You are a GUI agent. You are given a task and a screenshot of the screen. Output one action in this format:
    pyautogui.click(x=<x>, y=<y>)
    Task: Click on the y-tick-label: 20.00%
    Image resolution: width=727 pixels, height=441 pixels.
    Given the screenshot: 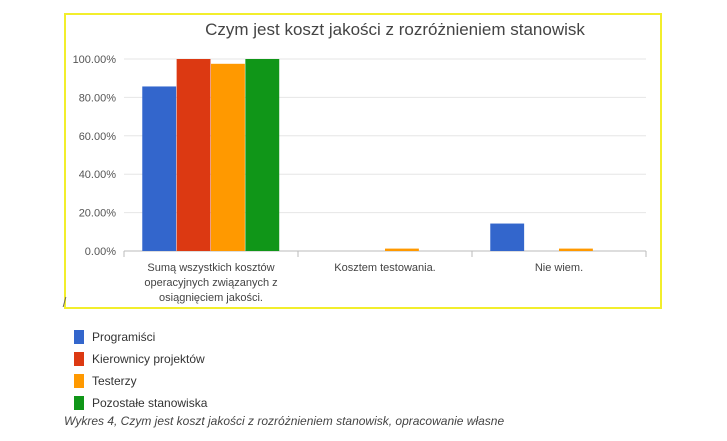 What is the action you would take?
    pyautogui.click(x=98, y=214)
    